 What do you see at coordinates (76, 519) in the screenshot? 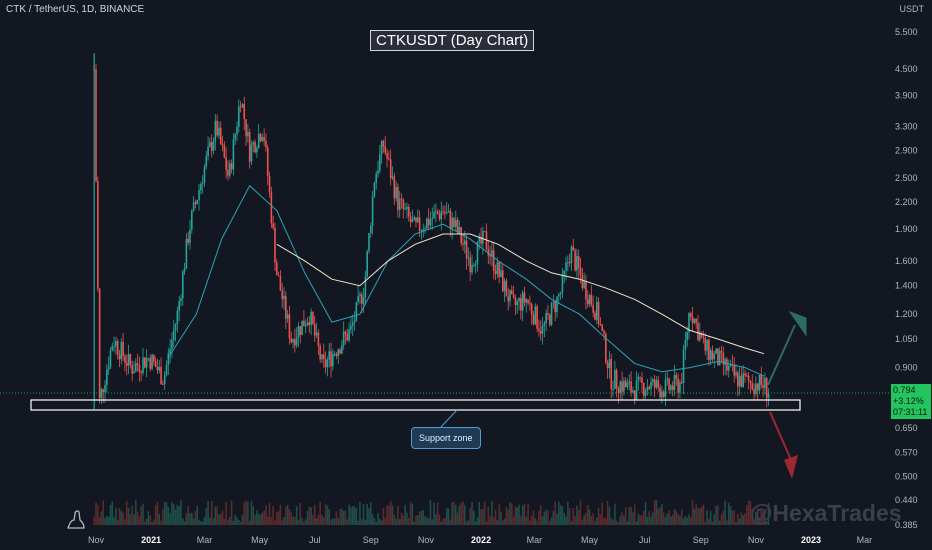
I see `dino-logo-icon` at bounding box center [76, 519].